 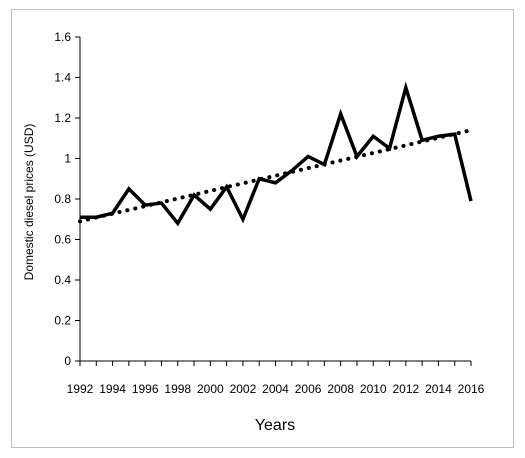 What do you see at coordinates (308, 389) in the screenshot?
I see `x-tick-label: 2006` at bounding box center [308, 389].